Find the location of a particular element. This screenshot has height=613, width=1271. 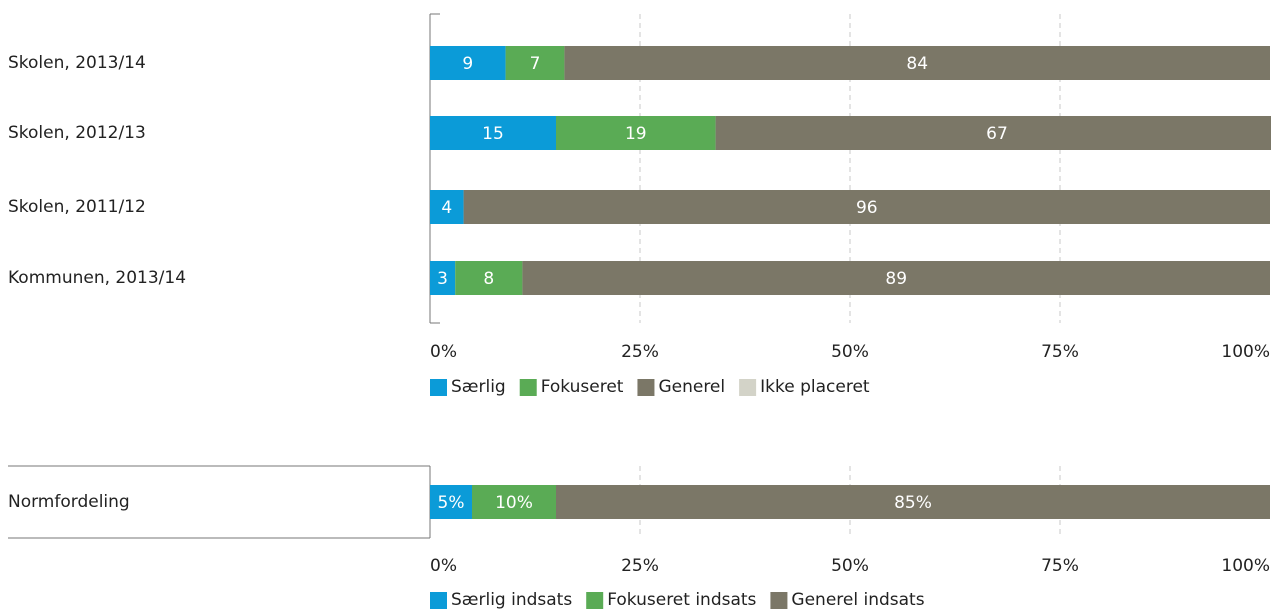

legend-label: Særlig is located at coordinates (478, 387).